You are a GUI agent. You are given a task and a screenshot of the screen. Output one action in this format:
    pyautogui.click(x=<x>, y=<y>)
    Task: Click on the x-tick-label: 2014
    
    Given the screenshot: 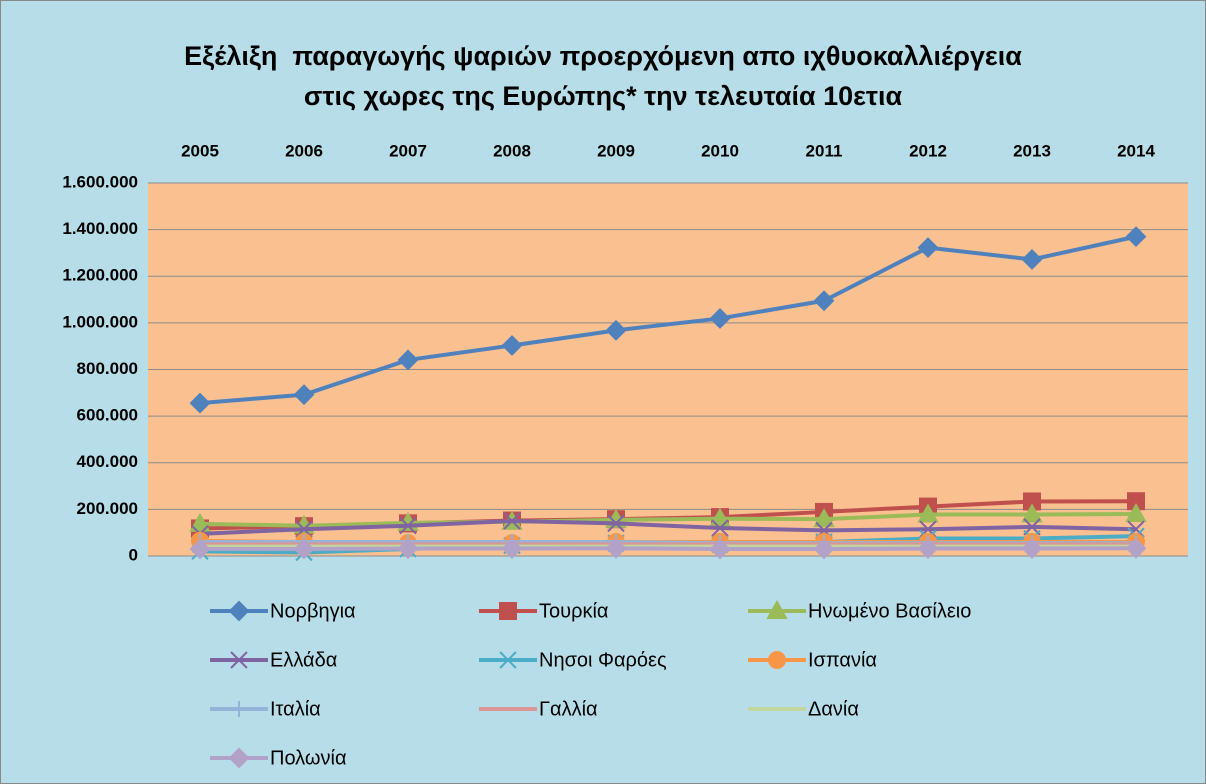 What is the action you would take?
    pyautogui.click(x=1136, y=150)
    